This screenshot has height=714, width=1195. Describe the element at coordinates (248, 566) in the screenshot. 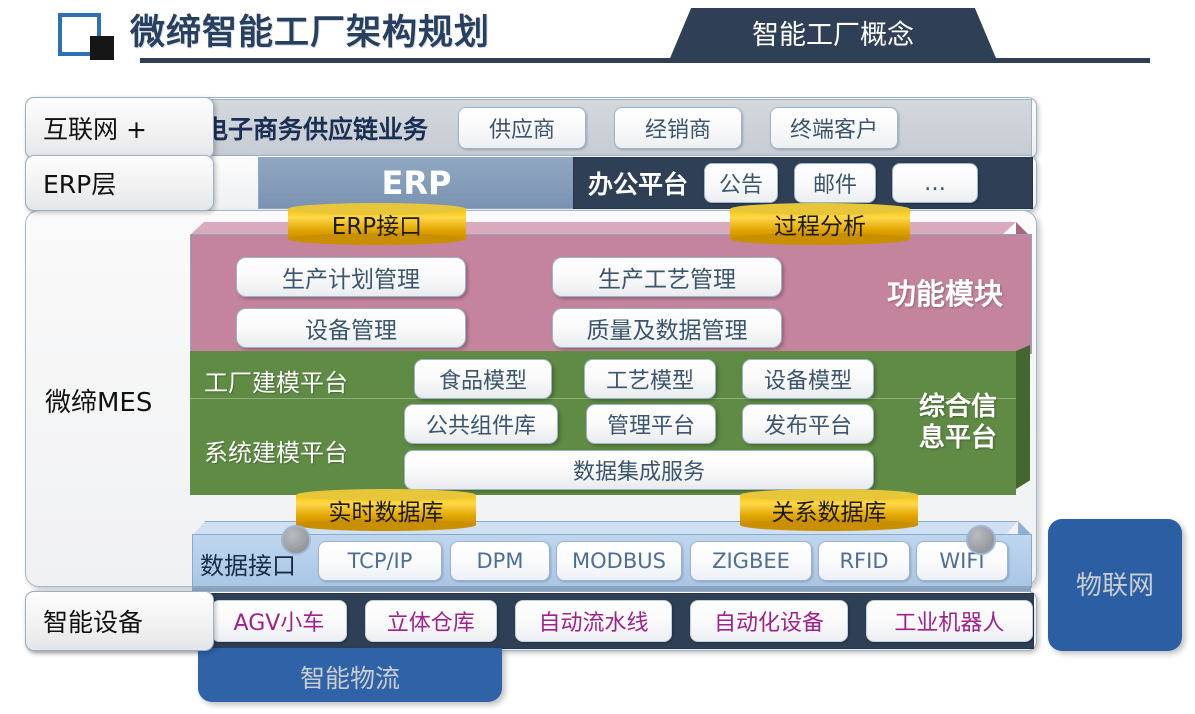

I see `data-interface-title: 数据接口` at that location.